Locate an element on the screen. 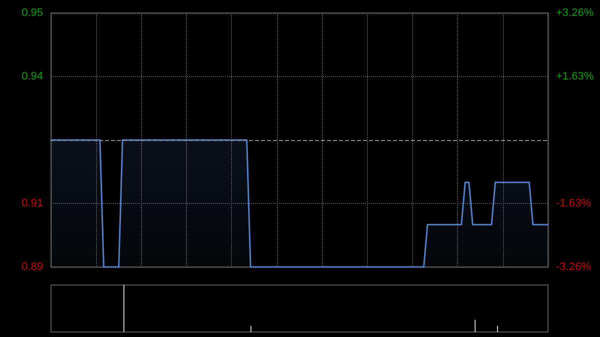 Image resolution: width=600 pixels, height=337 pixels. y-tick-label: 0.91 is located at coordinates (32, 204).